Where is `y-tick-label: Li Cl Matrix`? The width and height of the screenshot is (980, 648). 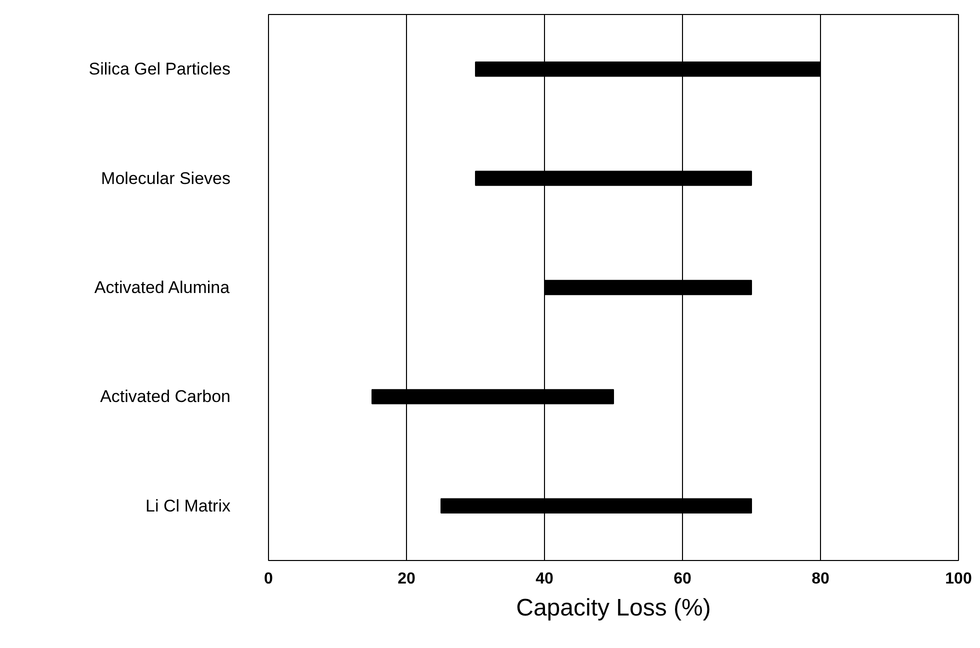
y-tick-label: Li Cl Matrix is located at coordinates (188, 506).